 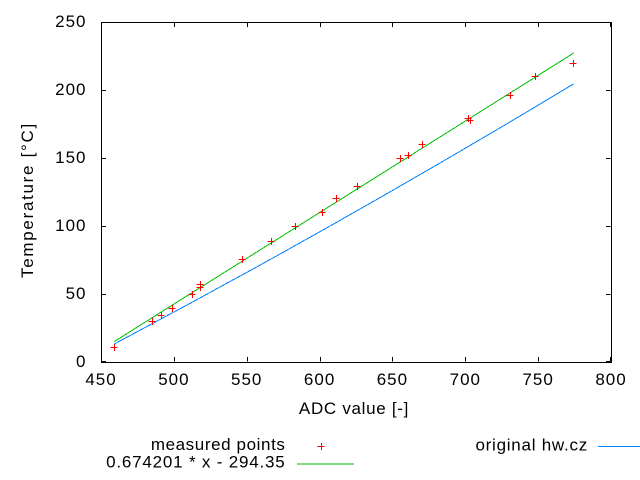 I want to click on svg-text: Temperature [°C], so click(x=27, y=200).